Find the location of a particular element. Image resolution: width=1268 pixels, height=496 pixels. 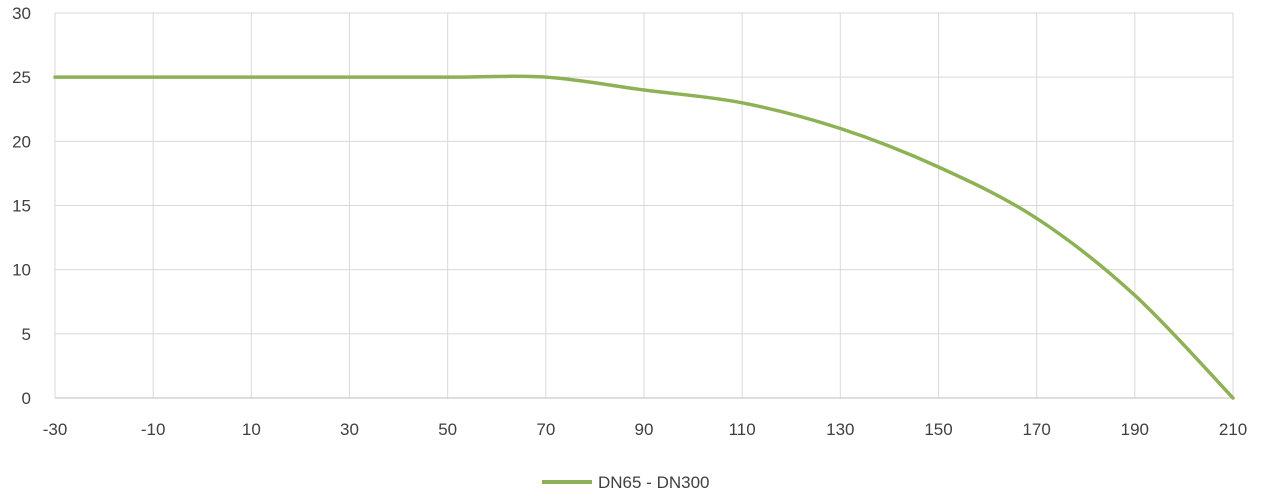

x-tick-label: 90 is located at coordinates (644, 429).